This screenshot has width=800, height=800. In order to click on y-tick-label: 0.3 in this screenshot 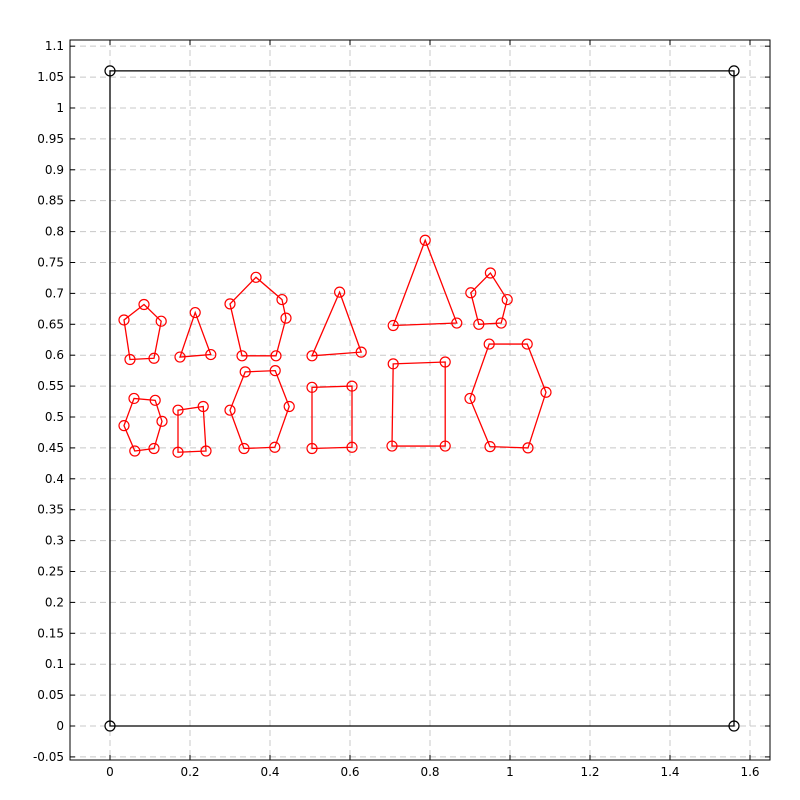, I will do `click(54, 541)`.